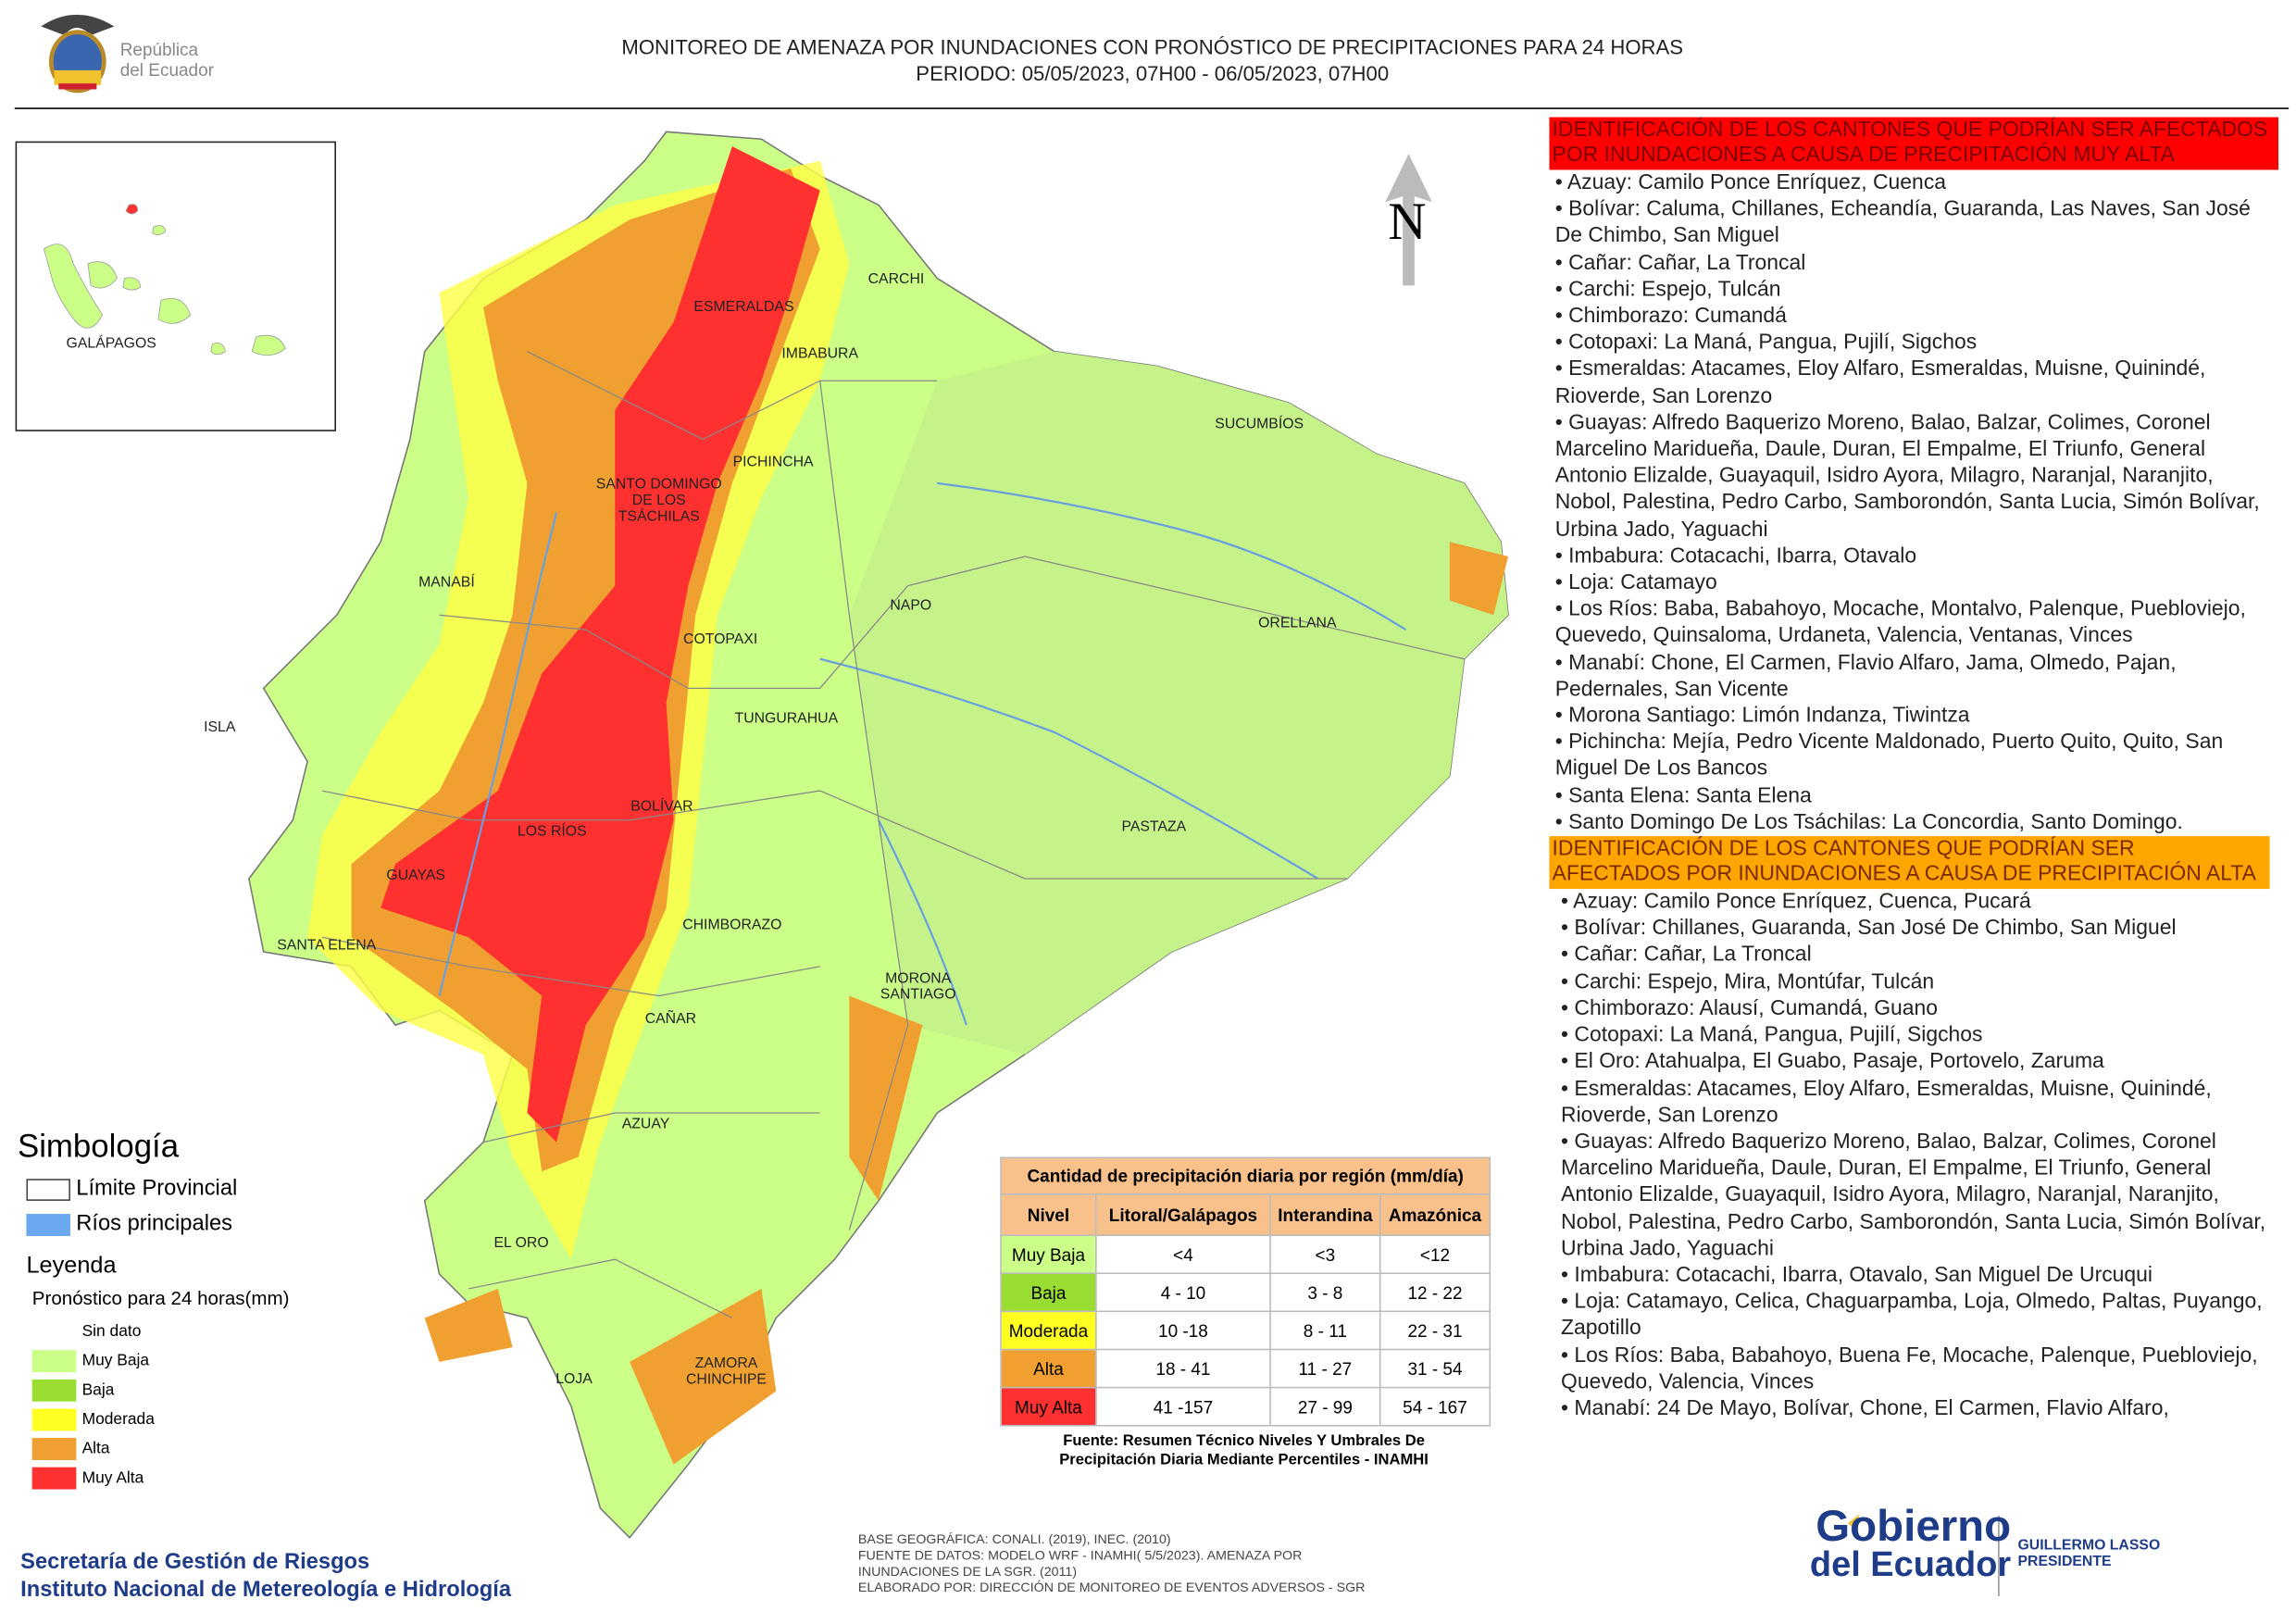 The width and height of the screenshot is (2296, 1624). I want to click on legend-entry: Alta, so click(70, 1449).